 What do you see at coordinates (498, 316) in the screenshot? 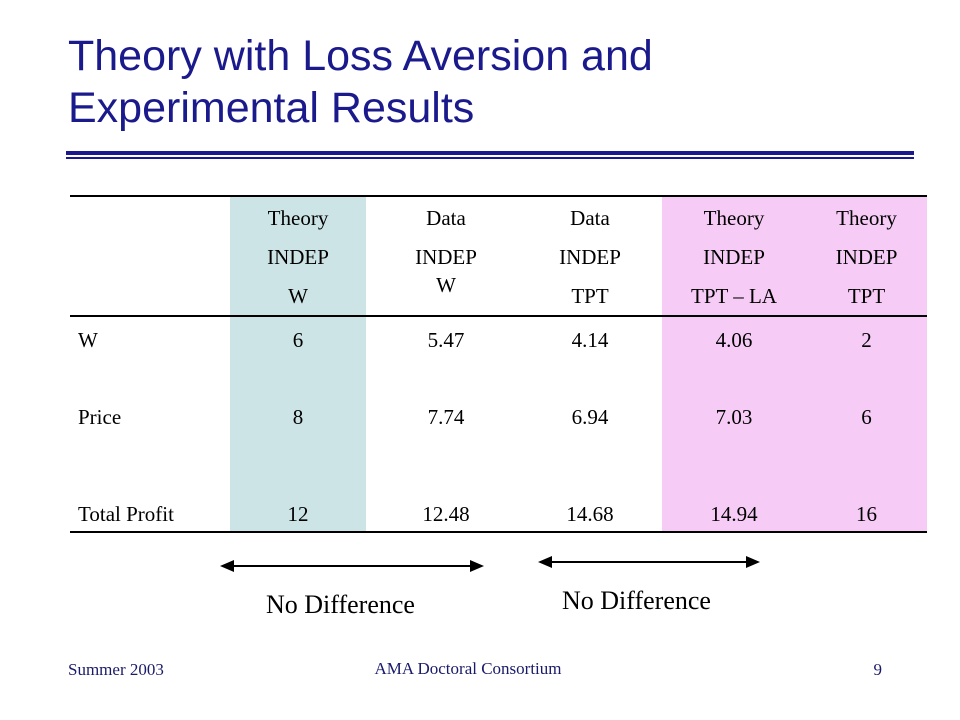
I see `table-header-rule` at bounding box center [498, 316].